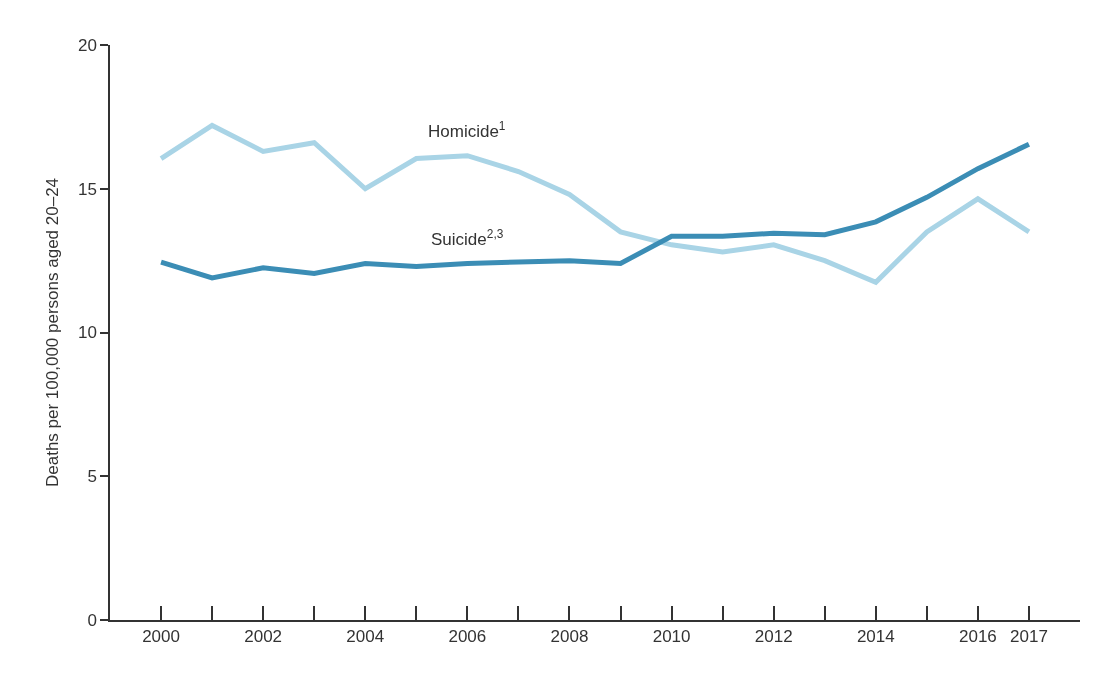 The height and width of the screenshot is (690, 1110). I want to click on series-label: Homicide$^{1}$, so click(467, 130).